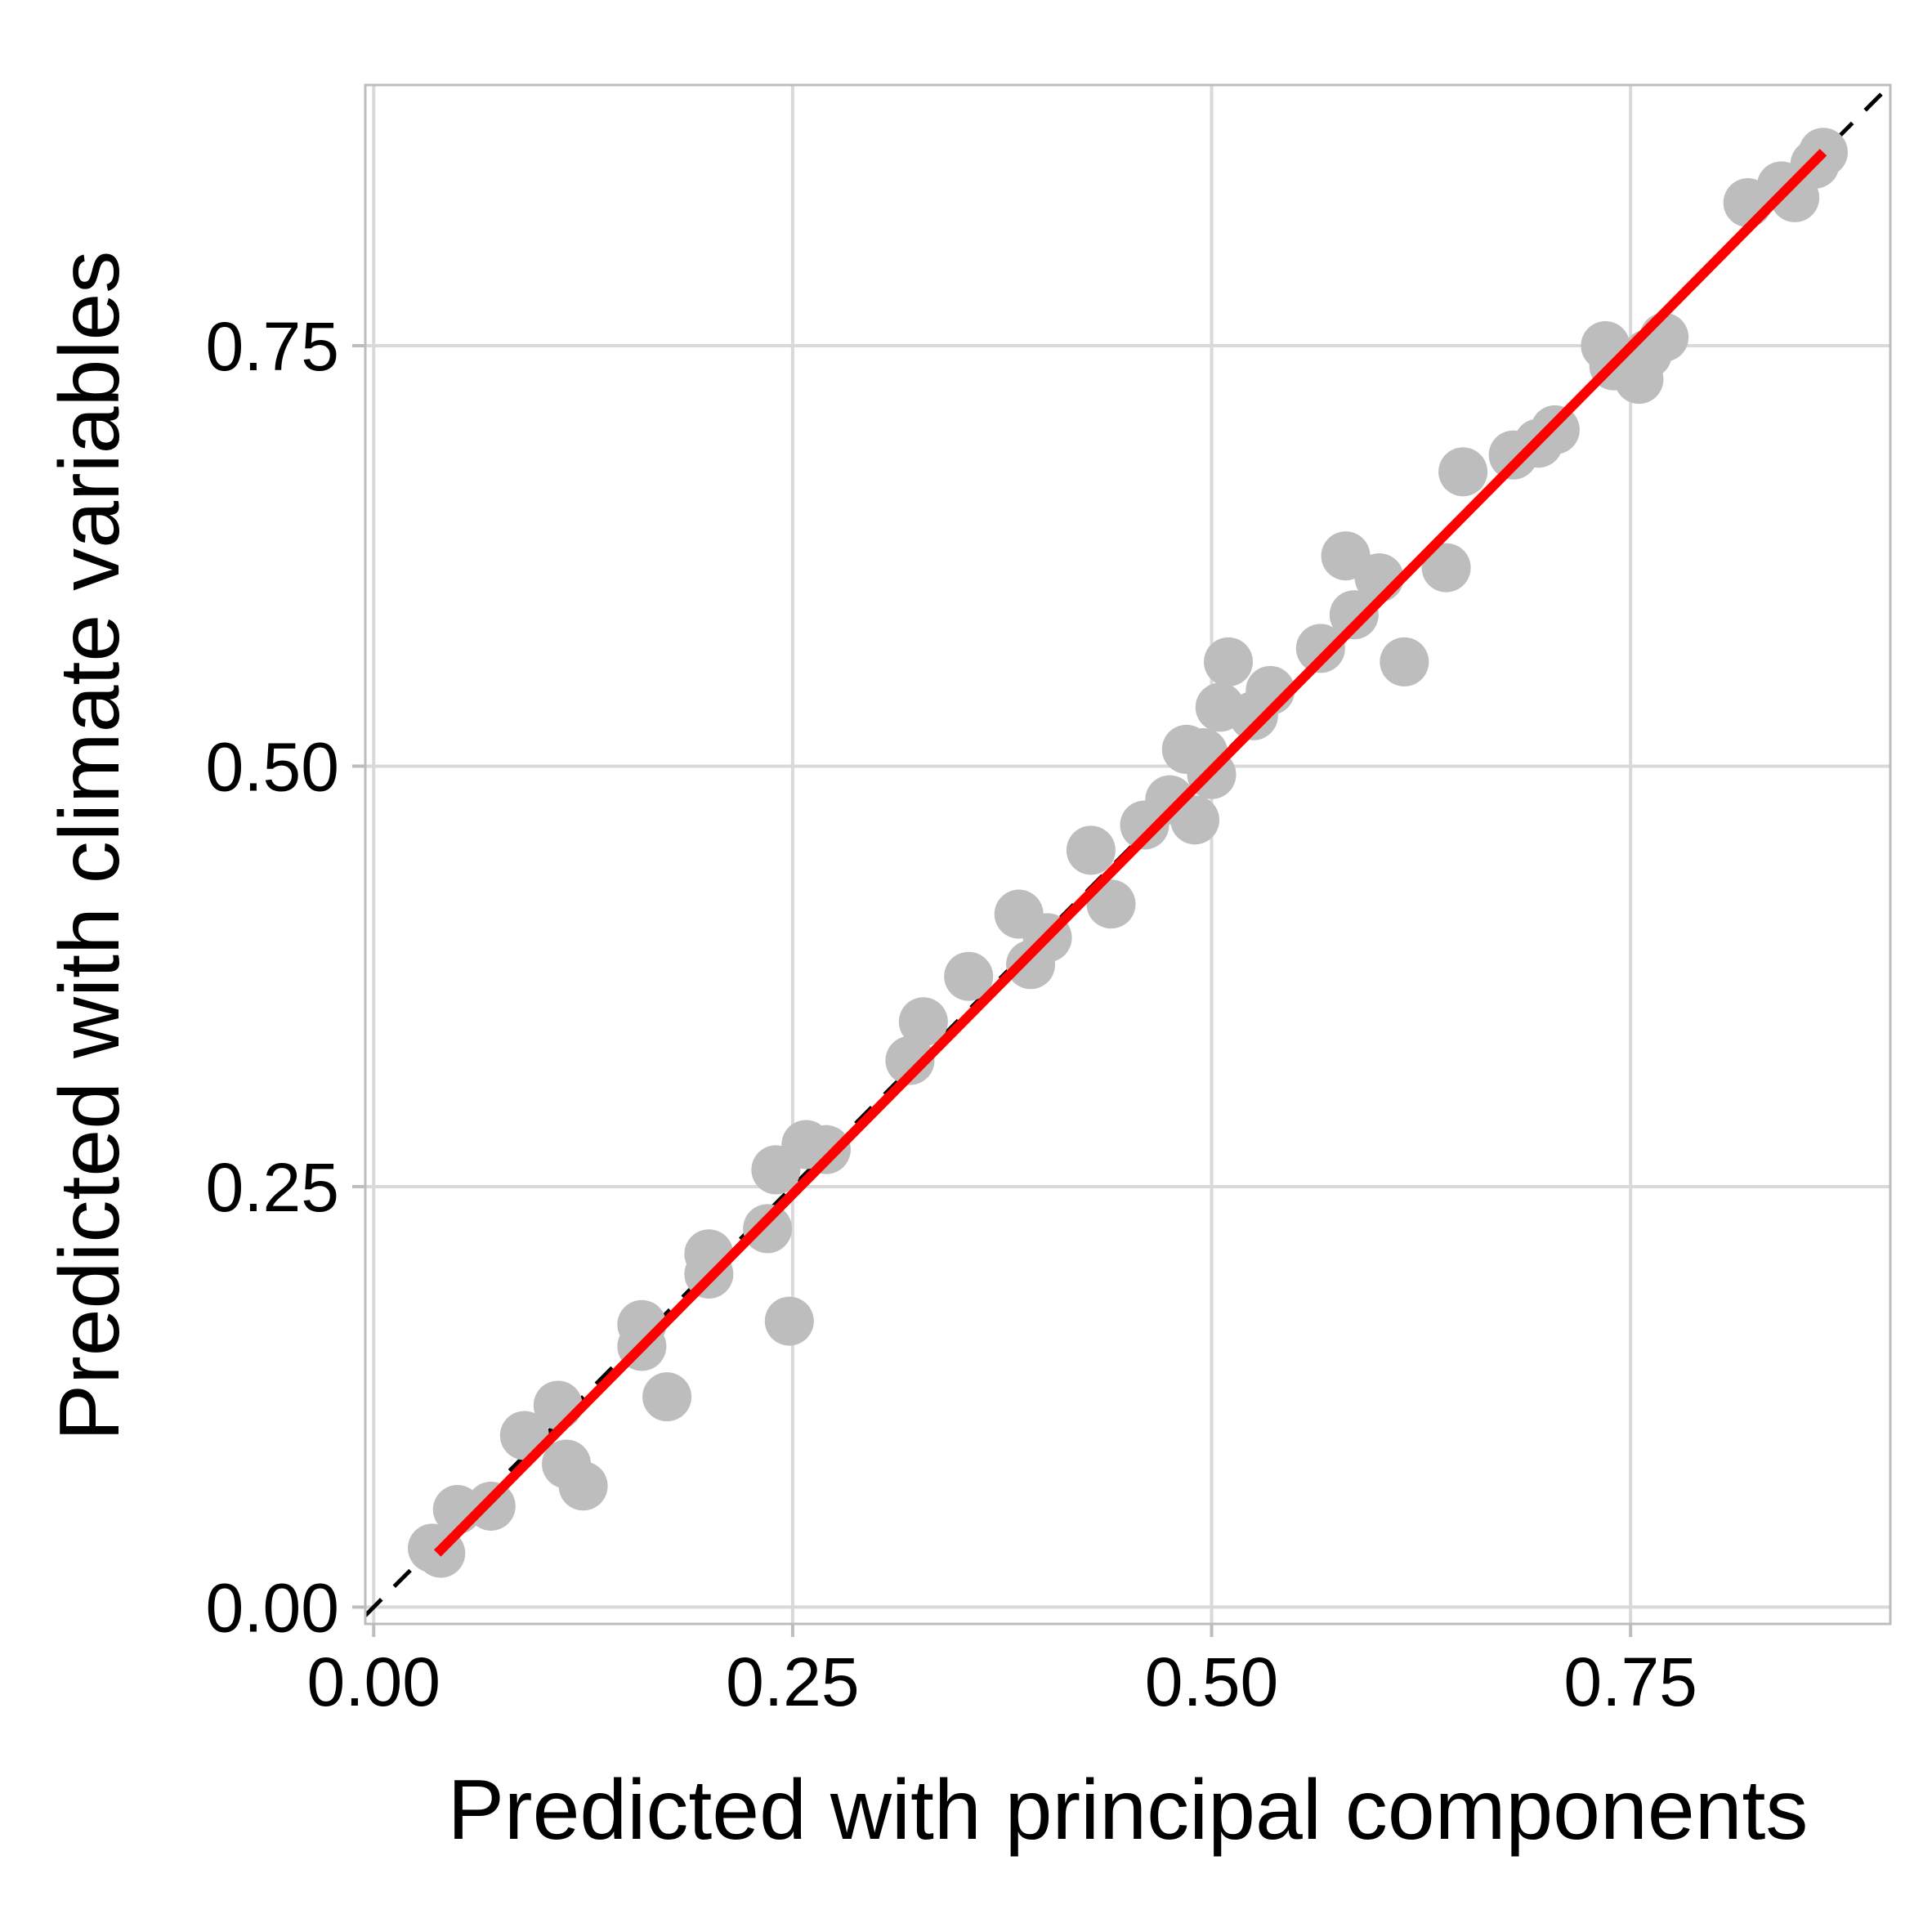  What do you see at coordinates (273, 1607) in the screenshot?
I see `y-tick-label: 0.00` at bounding box center [273, 1607].